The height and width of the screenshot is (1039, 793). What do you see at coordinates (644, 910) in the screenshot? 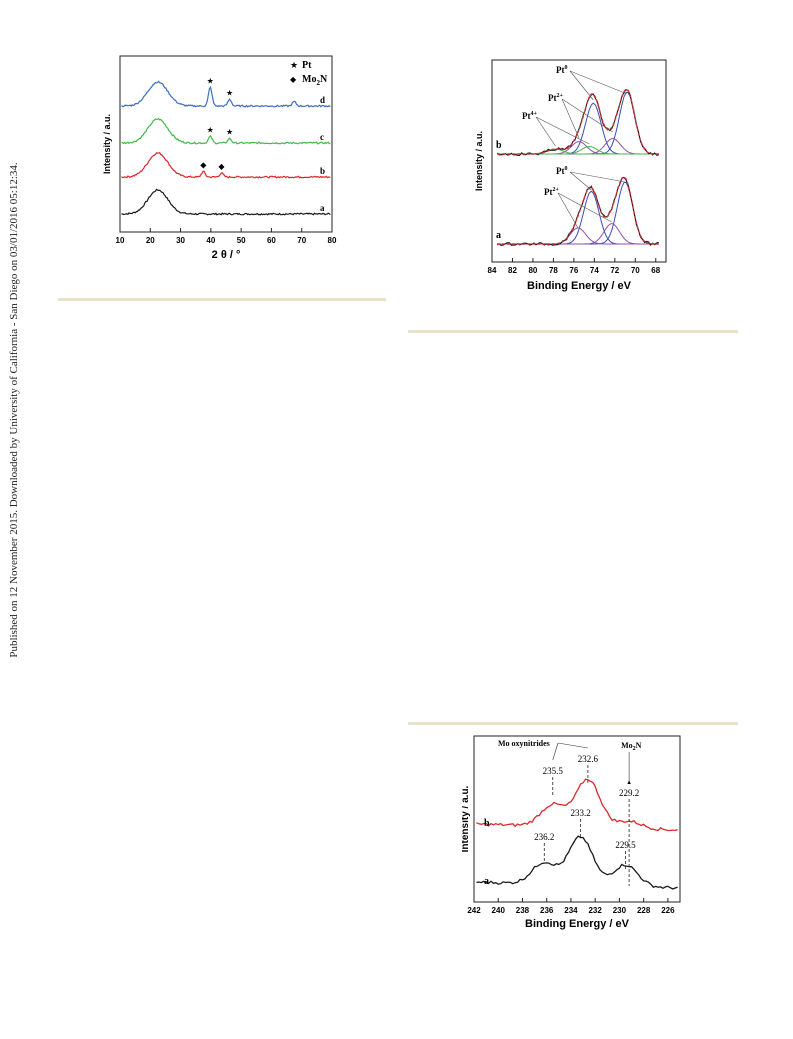
I see `x-tick-label: 228` at bounding box center [644, 910].